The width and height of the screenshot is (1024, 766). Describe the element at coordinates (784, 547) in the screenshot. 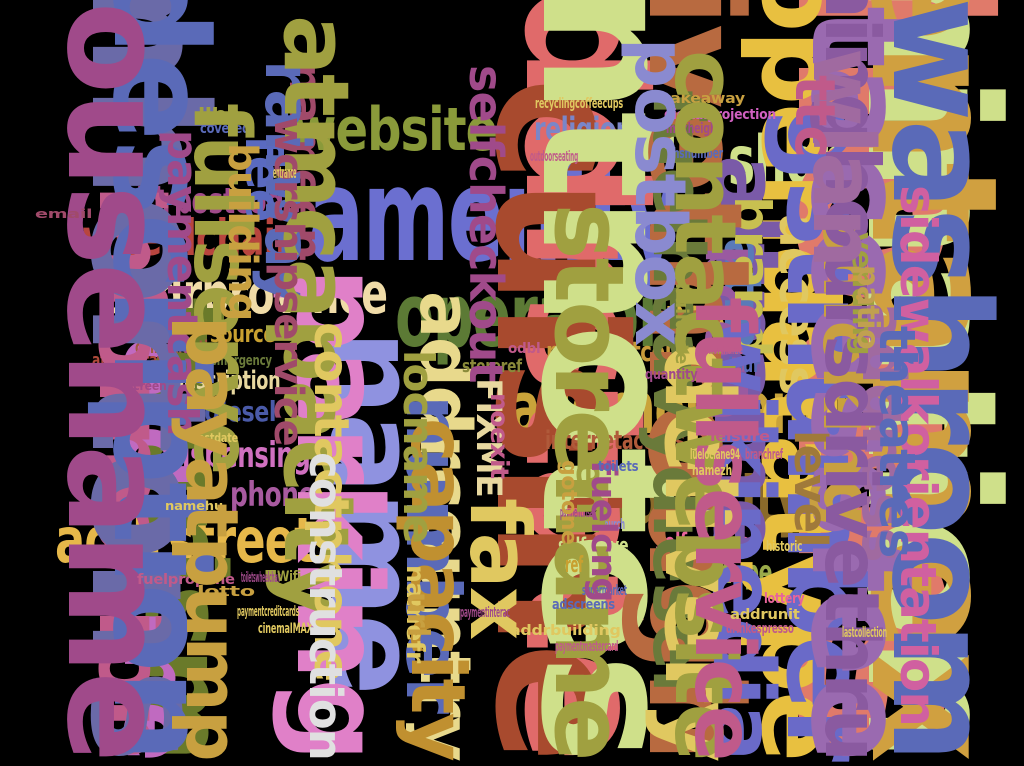

I see `cloud-word: historic` at that location.